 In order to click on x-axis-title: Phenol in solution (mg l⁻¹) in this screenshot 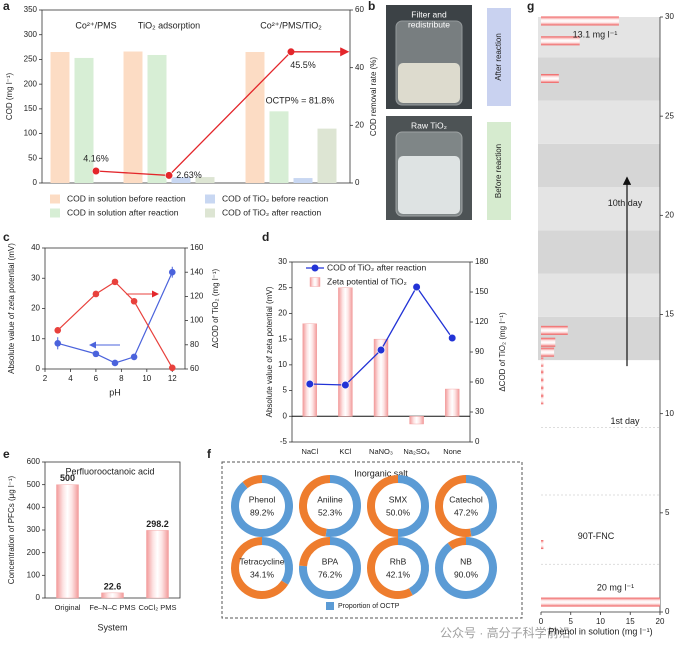, I will do `click(600, 631)`.